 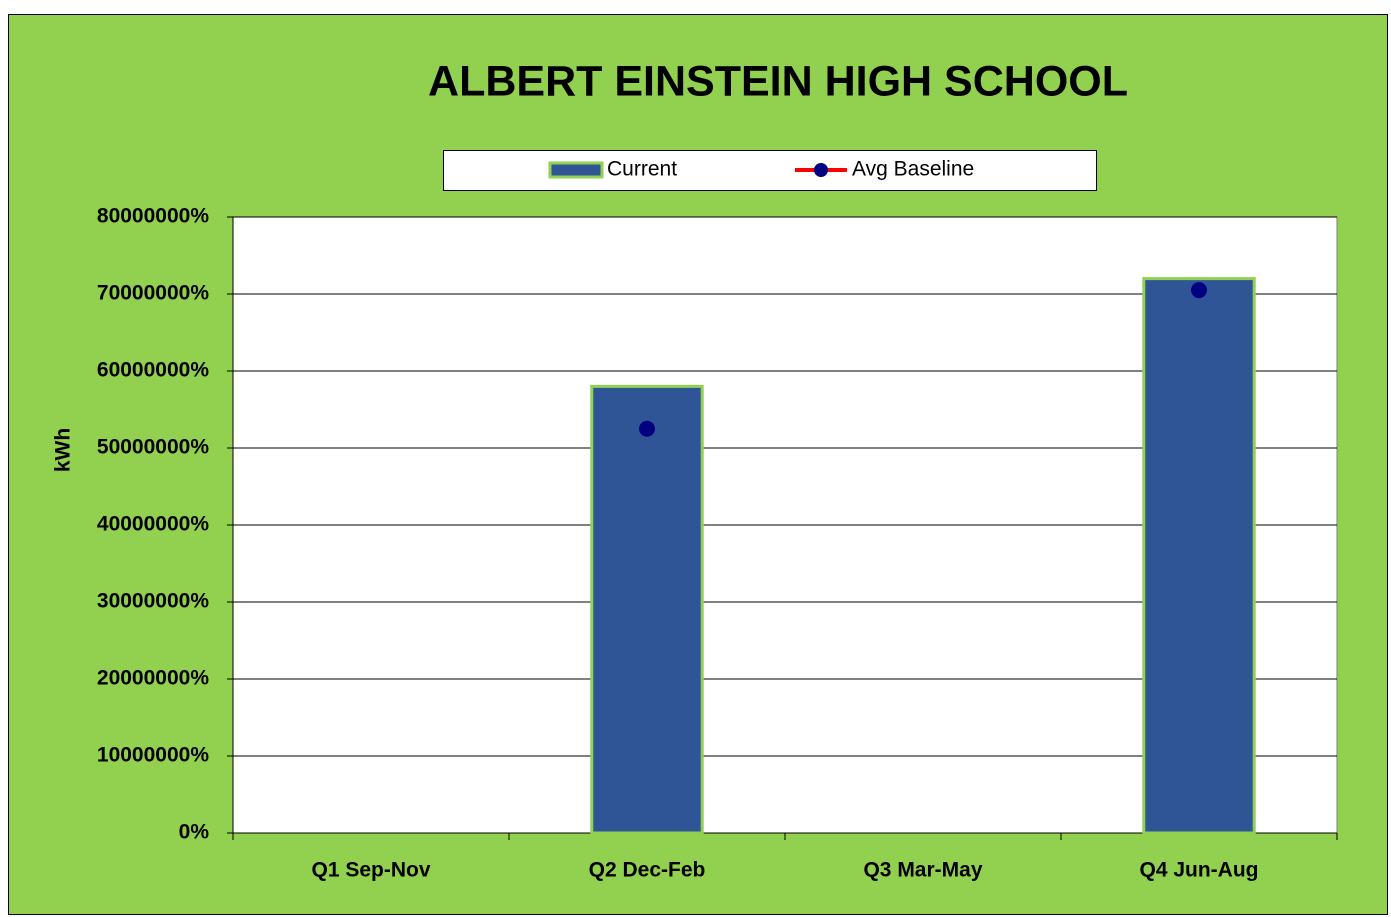 I want to click on x-tick-label: Q2 Dec-Feb, so click(x=647, y=870).